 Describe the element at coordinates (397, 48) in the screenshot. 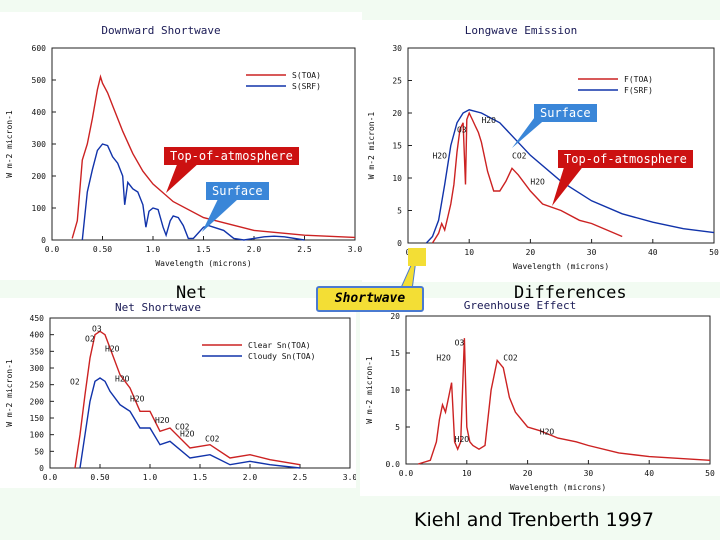

I see `y-tick-label: 30` at that location.